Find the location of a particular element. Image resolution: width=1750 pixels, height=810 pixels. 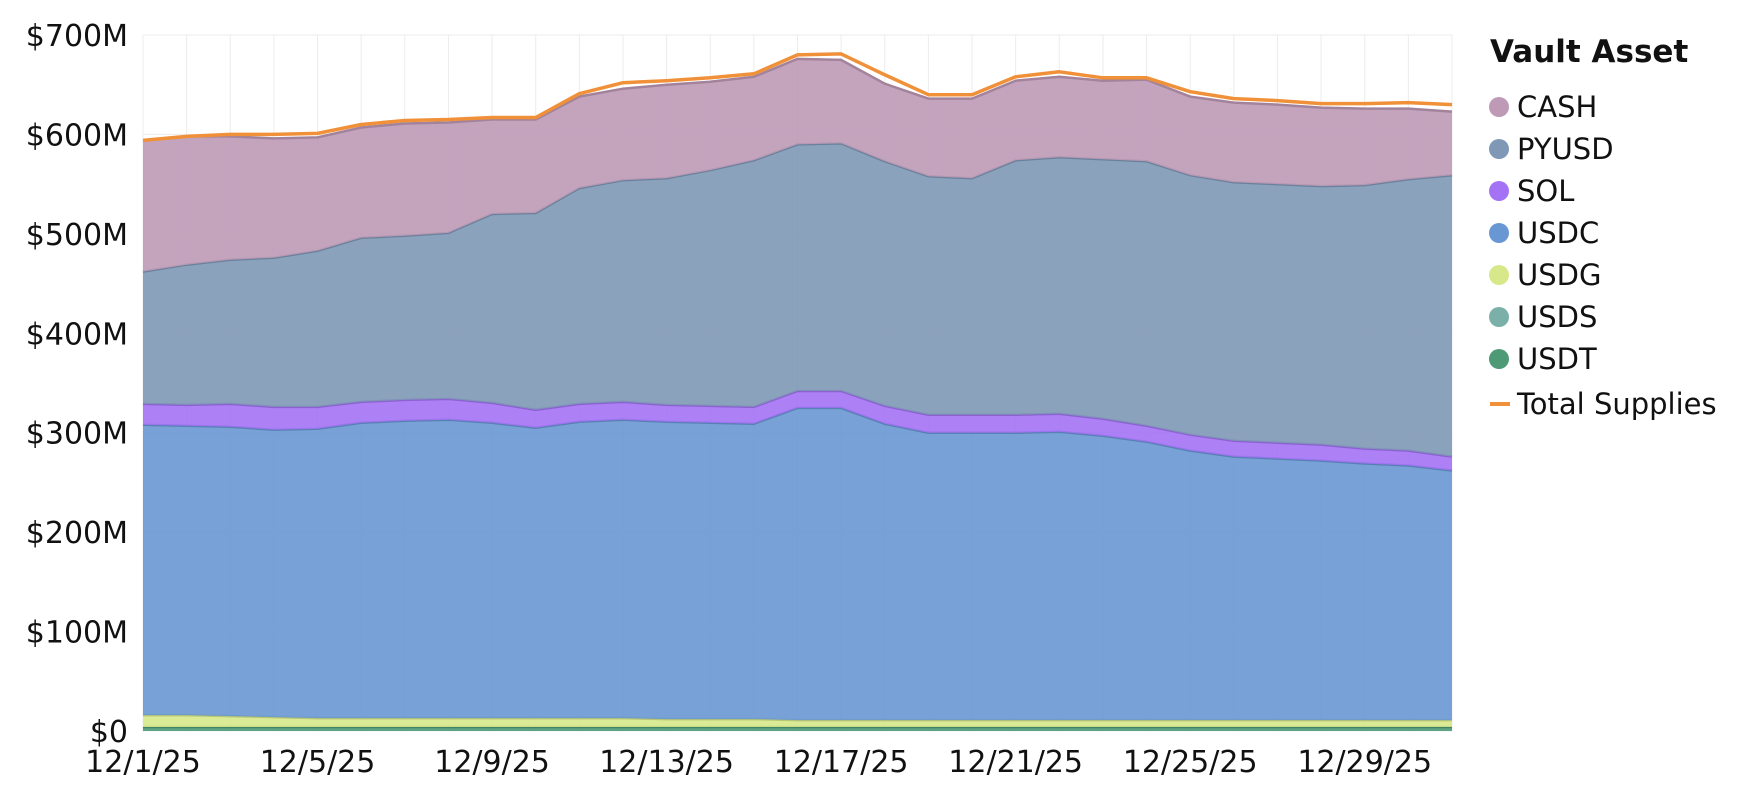

legend-label: USDT is located at coordinates (1557, 359).